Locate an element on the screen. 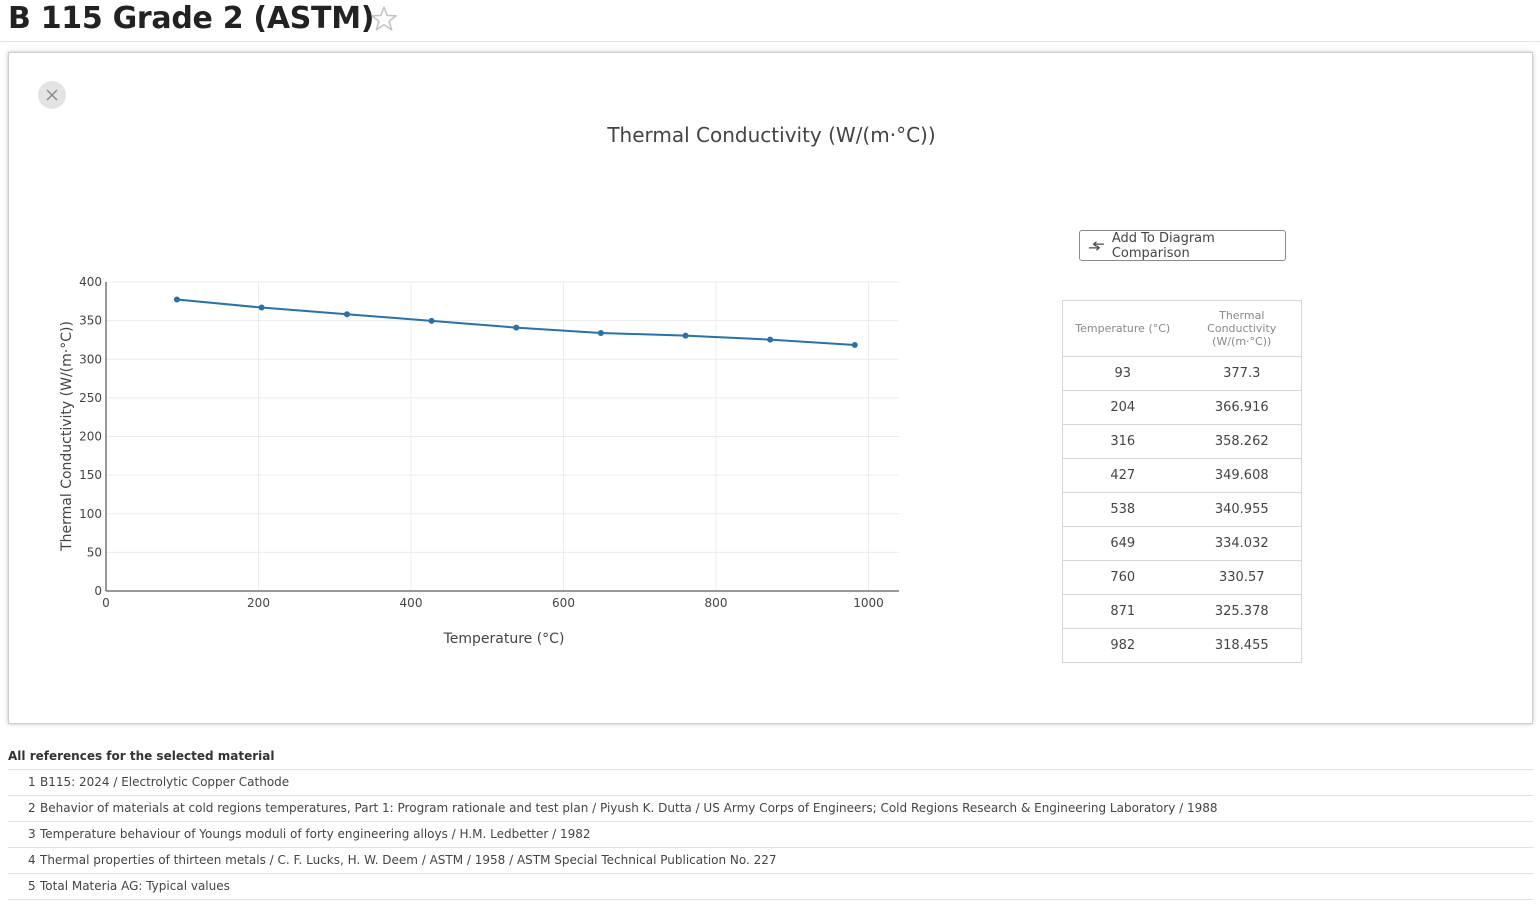 The height and width of the screenshot is (906, 1540). reference-text: B115: 2024 / Electrolytic Copper Cathode is located at coordinates (165, 782).